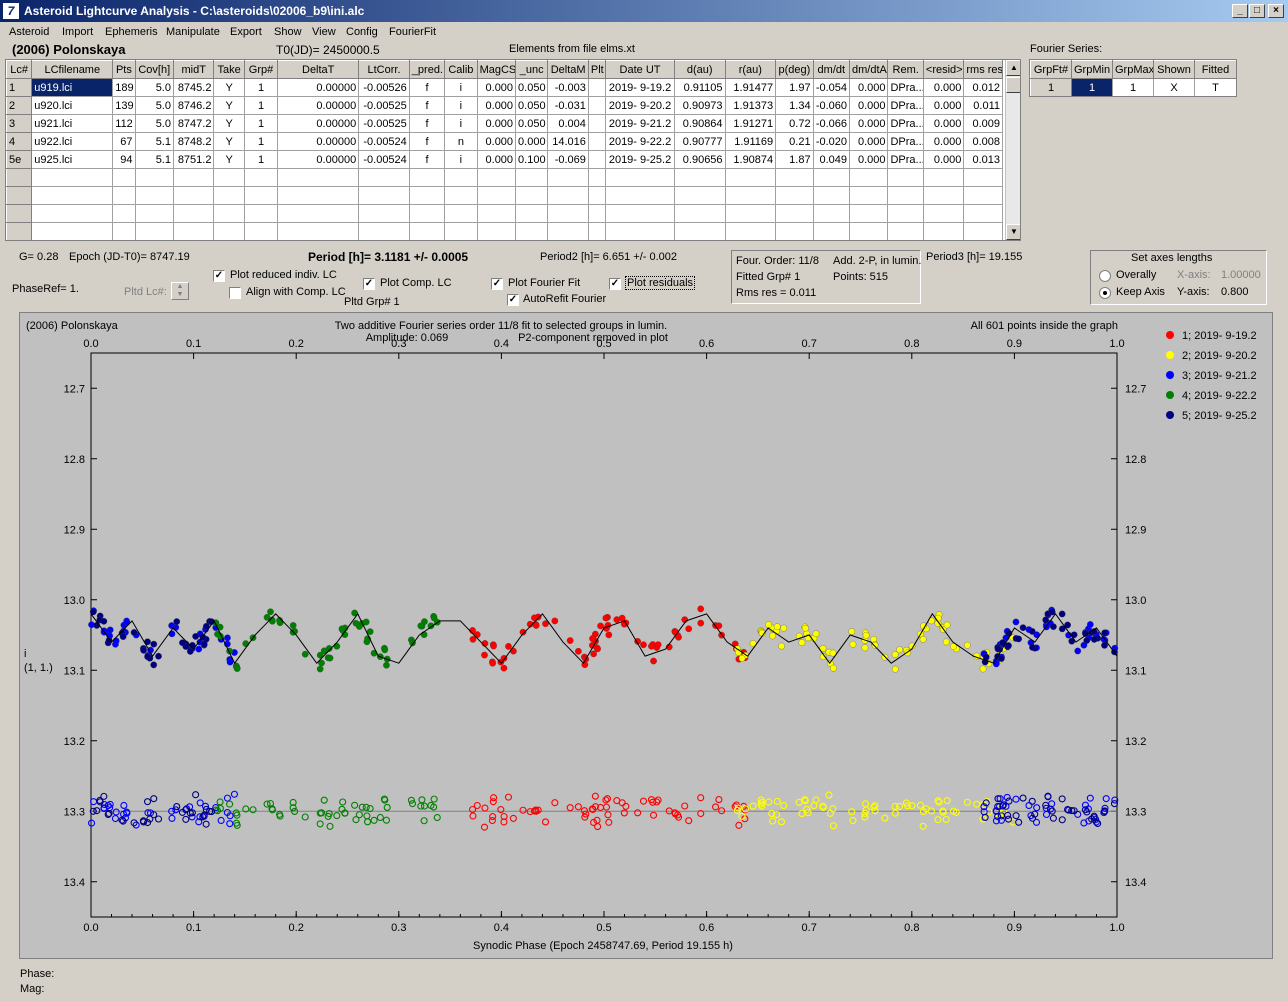 The width and height of the screenshot is (1288, 1002). I want to click on column-header: dm/dtA, so click(869, 69).